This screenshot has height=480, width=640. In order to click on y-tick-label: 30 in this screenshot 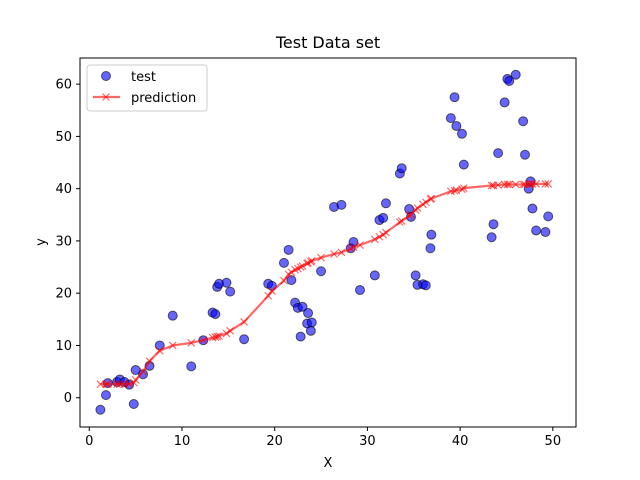, I will do `click(63, 241)`.